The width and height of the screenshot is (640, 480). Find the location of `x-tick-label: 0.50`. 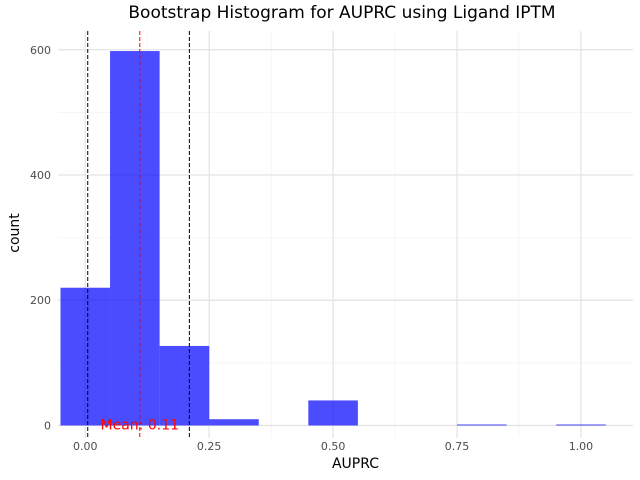

x-tick-label: 0.50 is located at coordinates (333, 446).